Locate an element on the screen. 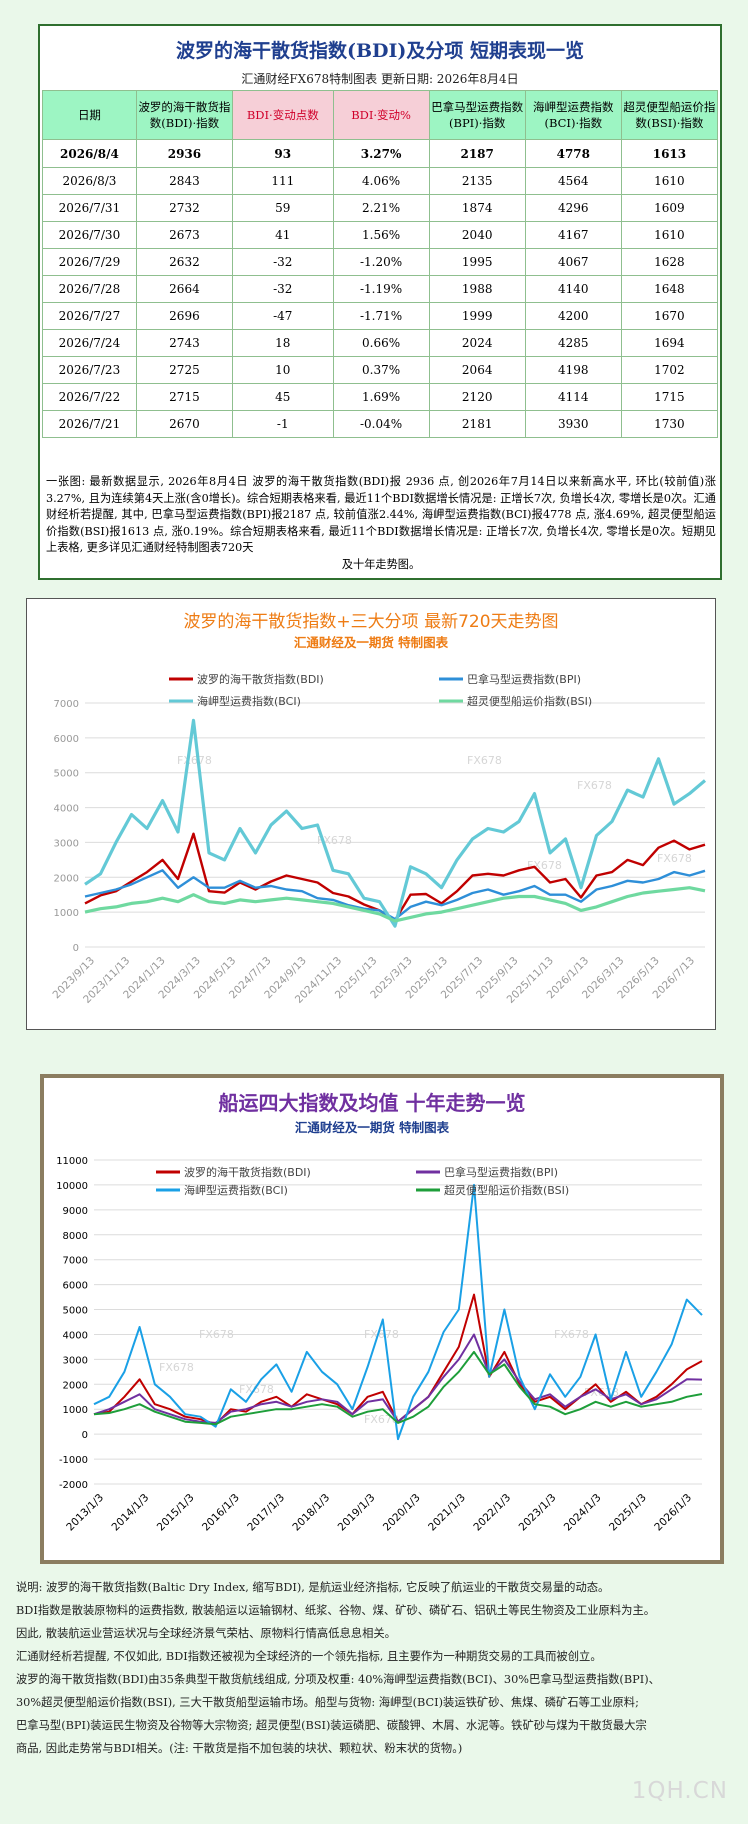  x-tick-label: 2017/1/3 is located at coordinates (266, 1513).